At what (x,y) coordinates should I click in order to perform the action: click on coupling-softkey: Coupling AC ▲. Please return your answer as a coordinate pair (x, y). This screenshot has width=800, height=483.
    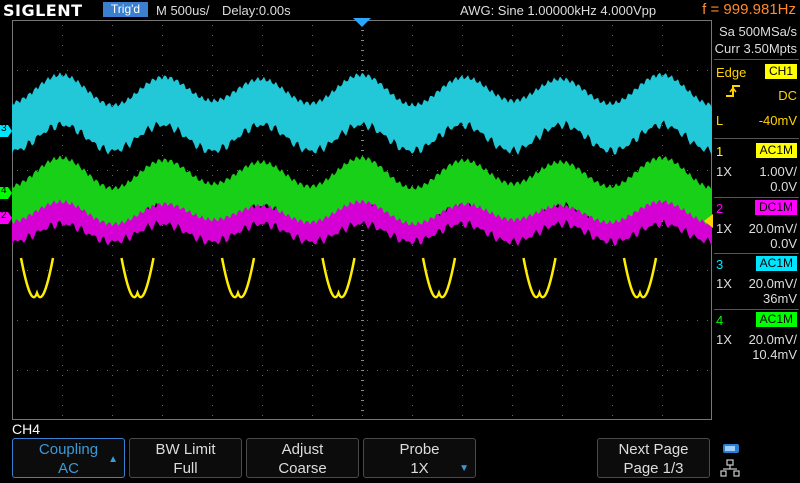
    Looking at the image, I should click on (68, 458).